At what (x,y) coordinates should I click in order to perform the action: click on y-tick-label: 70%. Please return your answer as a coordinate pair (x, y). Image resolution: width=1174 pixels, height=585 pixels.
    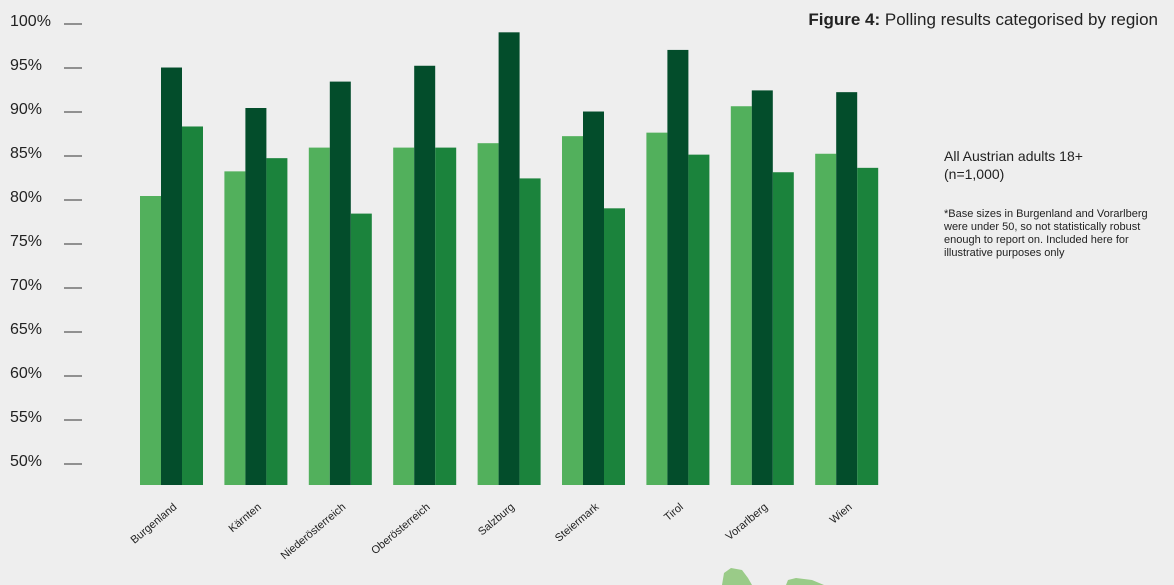
    Looking at the image, I should click on (26, 285).